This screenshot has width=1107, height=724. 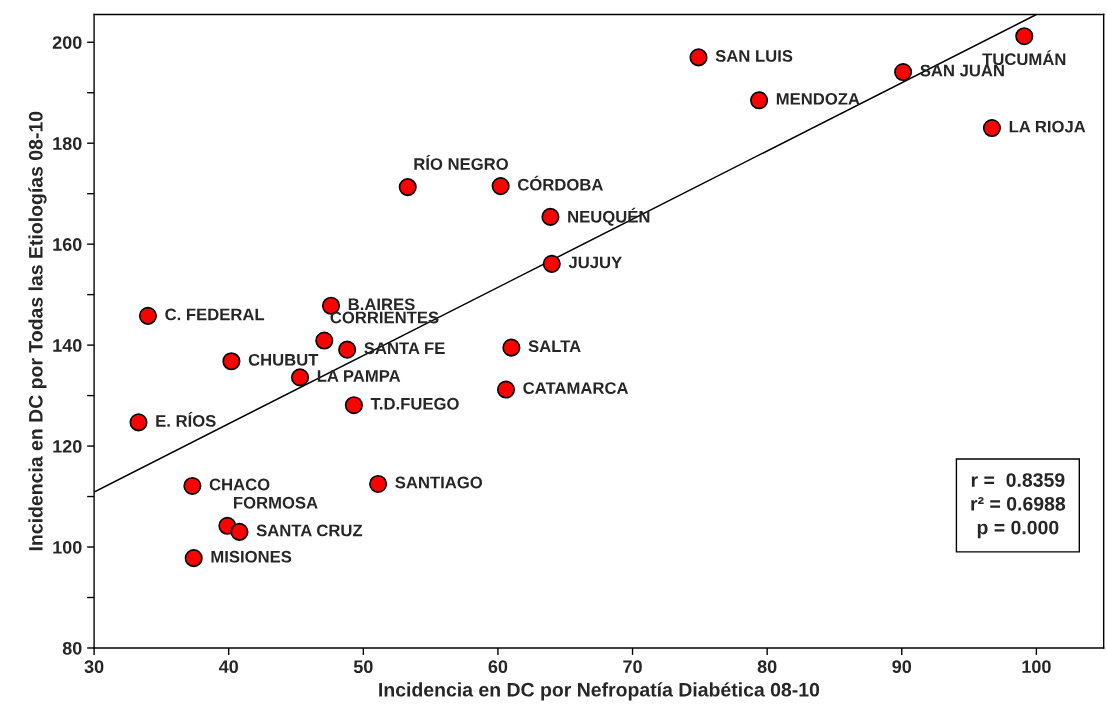 What do you see at coordinates (767, 667) in the screenshot?
I see `x-tick-label: 80` at bounding box center [767, 667].